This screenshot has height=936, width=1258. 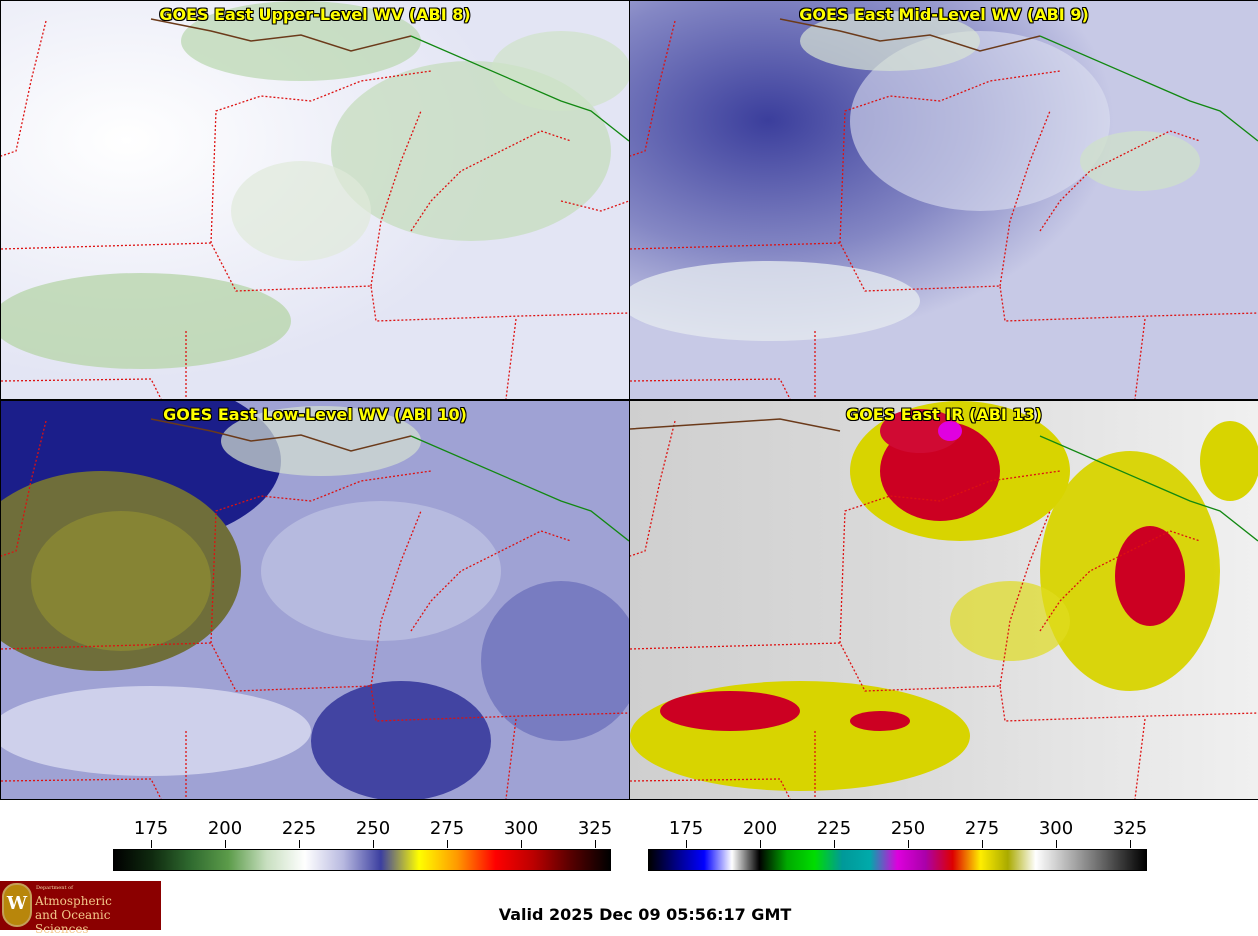 What do you see at coordinates (521, 828) in the screenshot?
I see `wv-tick-label: 300` at bounding box center [521, 828].